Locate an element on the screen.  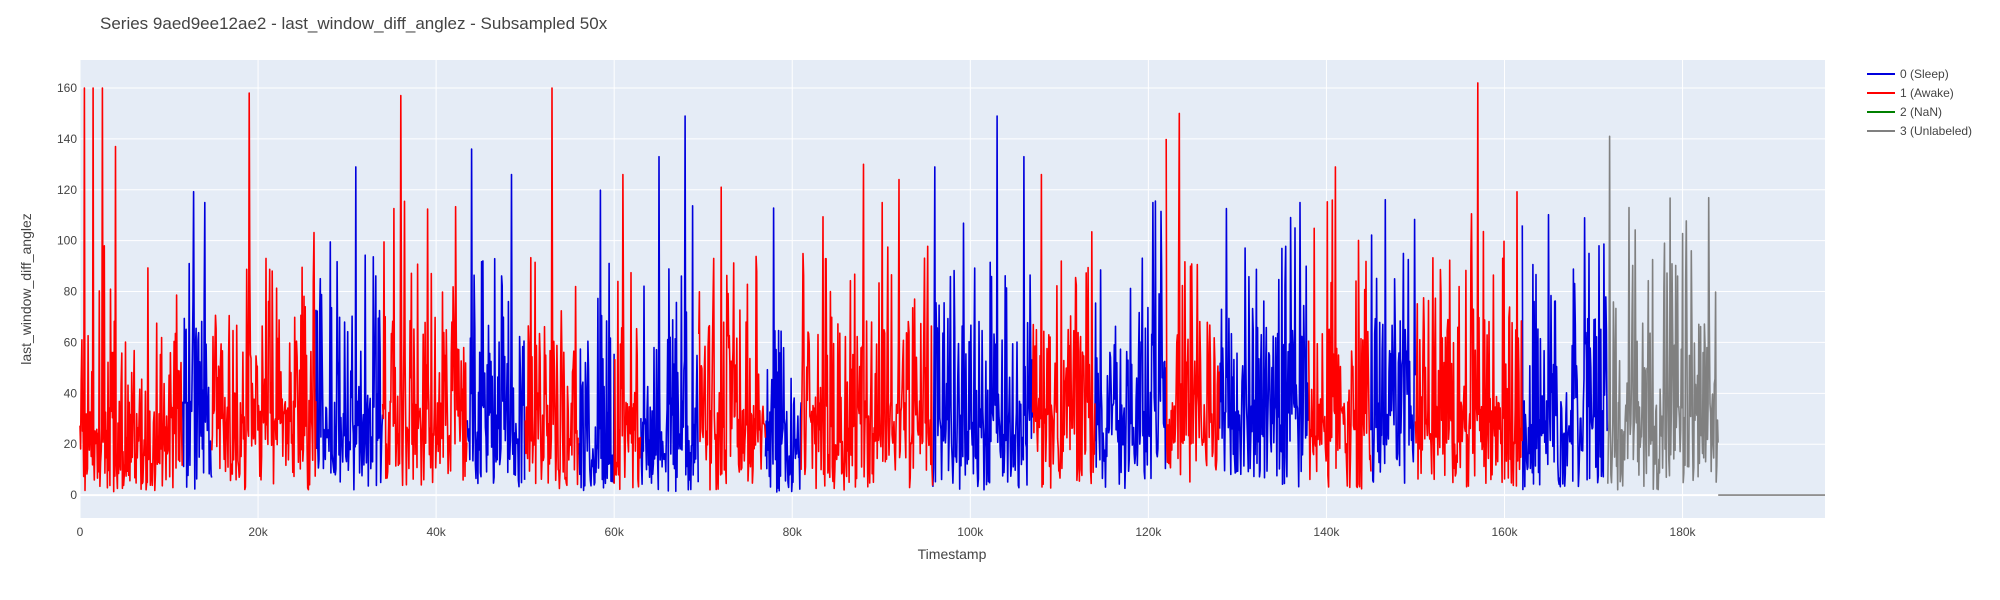
x-tick-label: 60k is located at coordinates (615, 532).